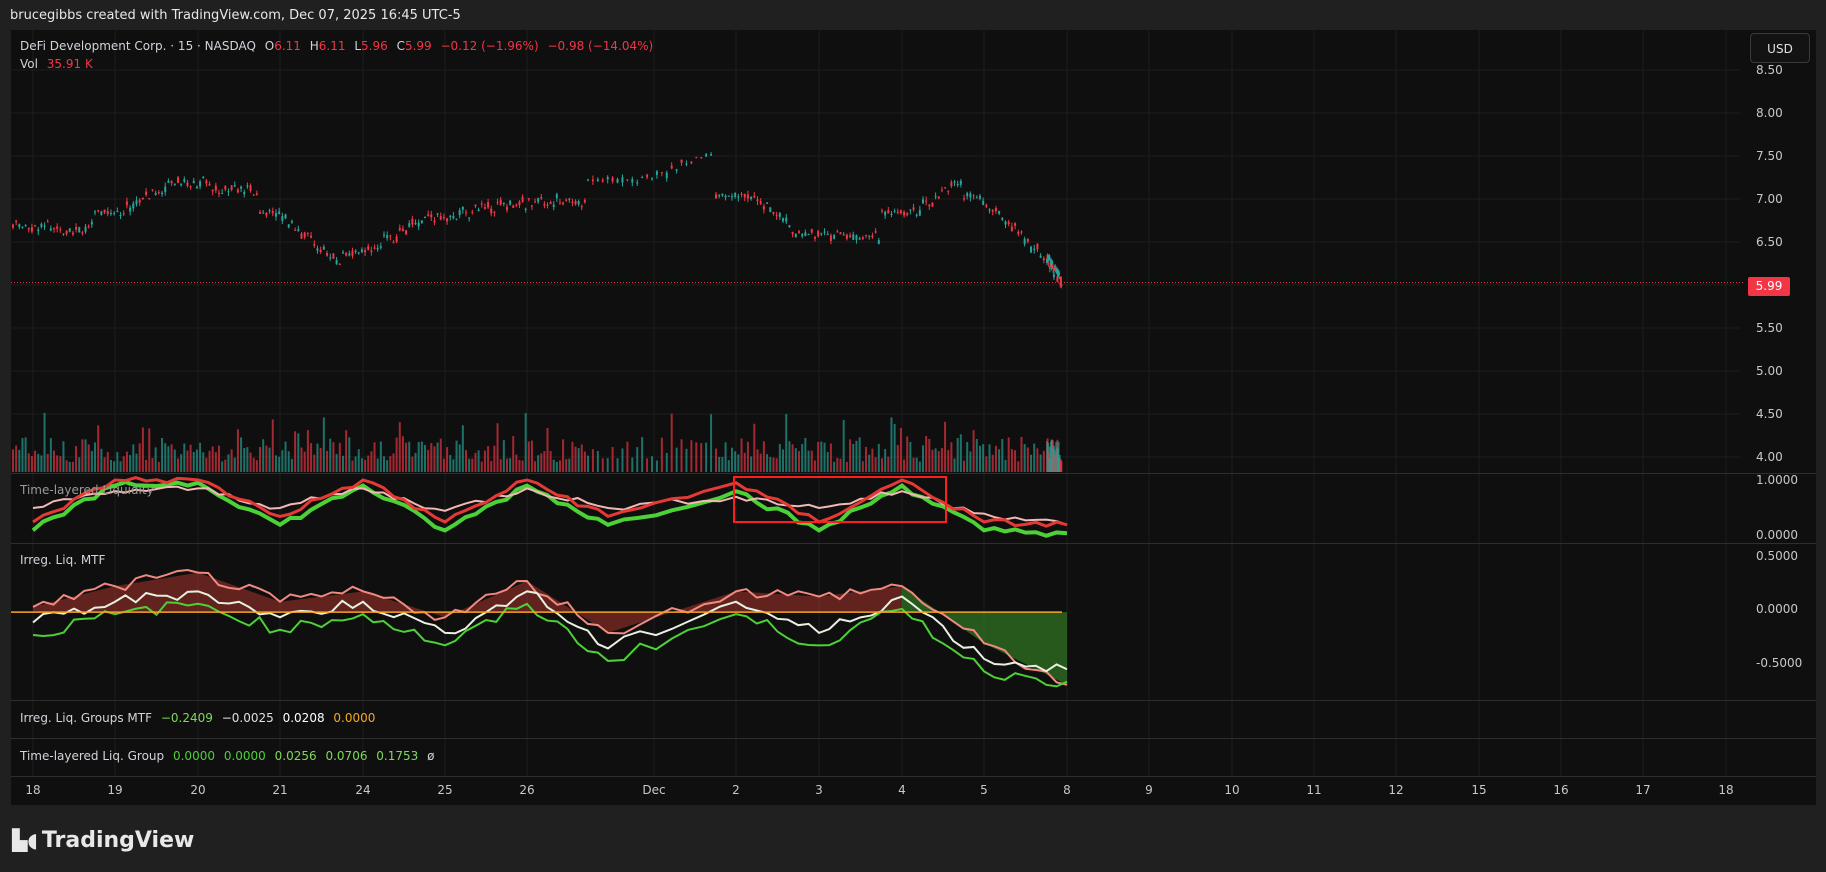  I want to click on price-tick: 4.00, so click(1769, 457).